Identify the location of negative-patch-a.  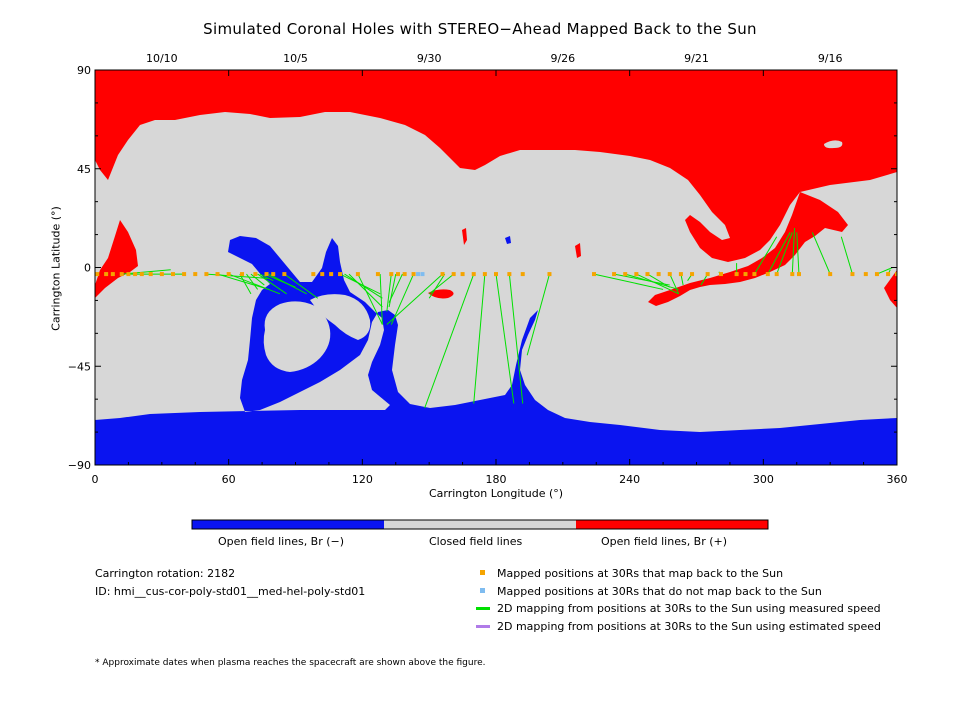
(508, 240).